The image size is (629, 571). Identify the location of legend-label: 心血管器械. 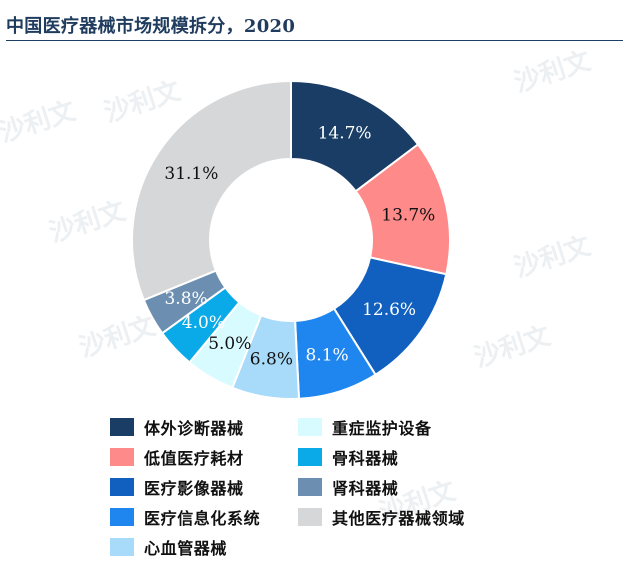
(186, 548).